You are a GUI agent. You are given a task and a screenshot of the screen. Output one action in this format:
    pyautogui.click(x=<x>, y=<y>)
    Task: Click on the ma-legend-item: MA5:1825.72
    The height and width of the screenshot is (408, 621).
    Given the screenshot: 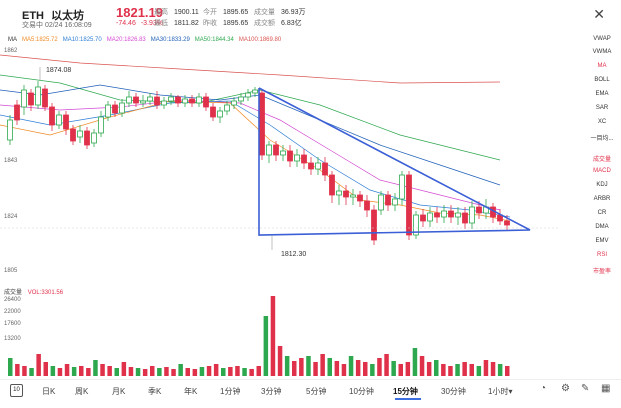 What is the action you would take?
    pyautogui.click(x=40, y=40)
    